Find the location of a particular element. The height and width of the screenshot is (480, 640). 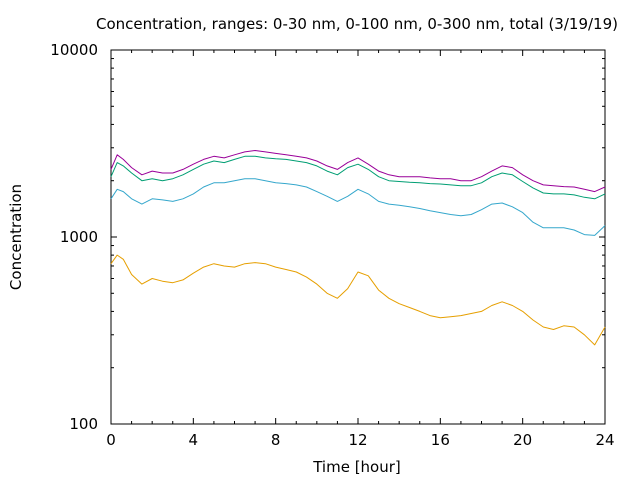

y-tick-label: 10000 is located at coordinates (74, 50).